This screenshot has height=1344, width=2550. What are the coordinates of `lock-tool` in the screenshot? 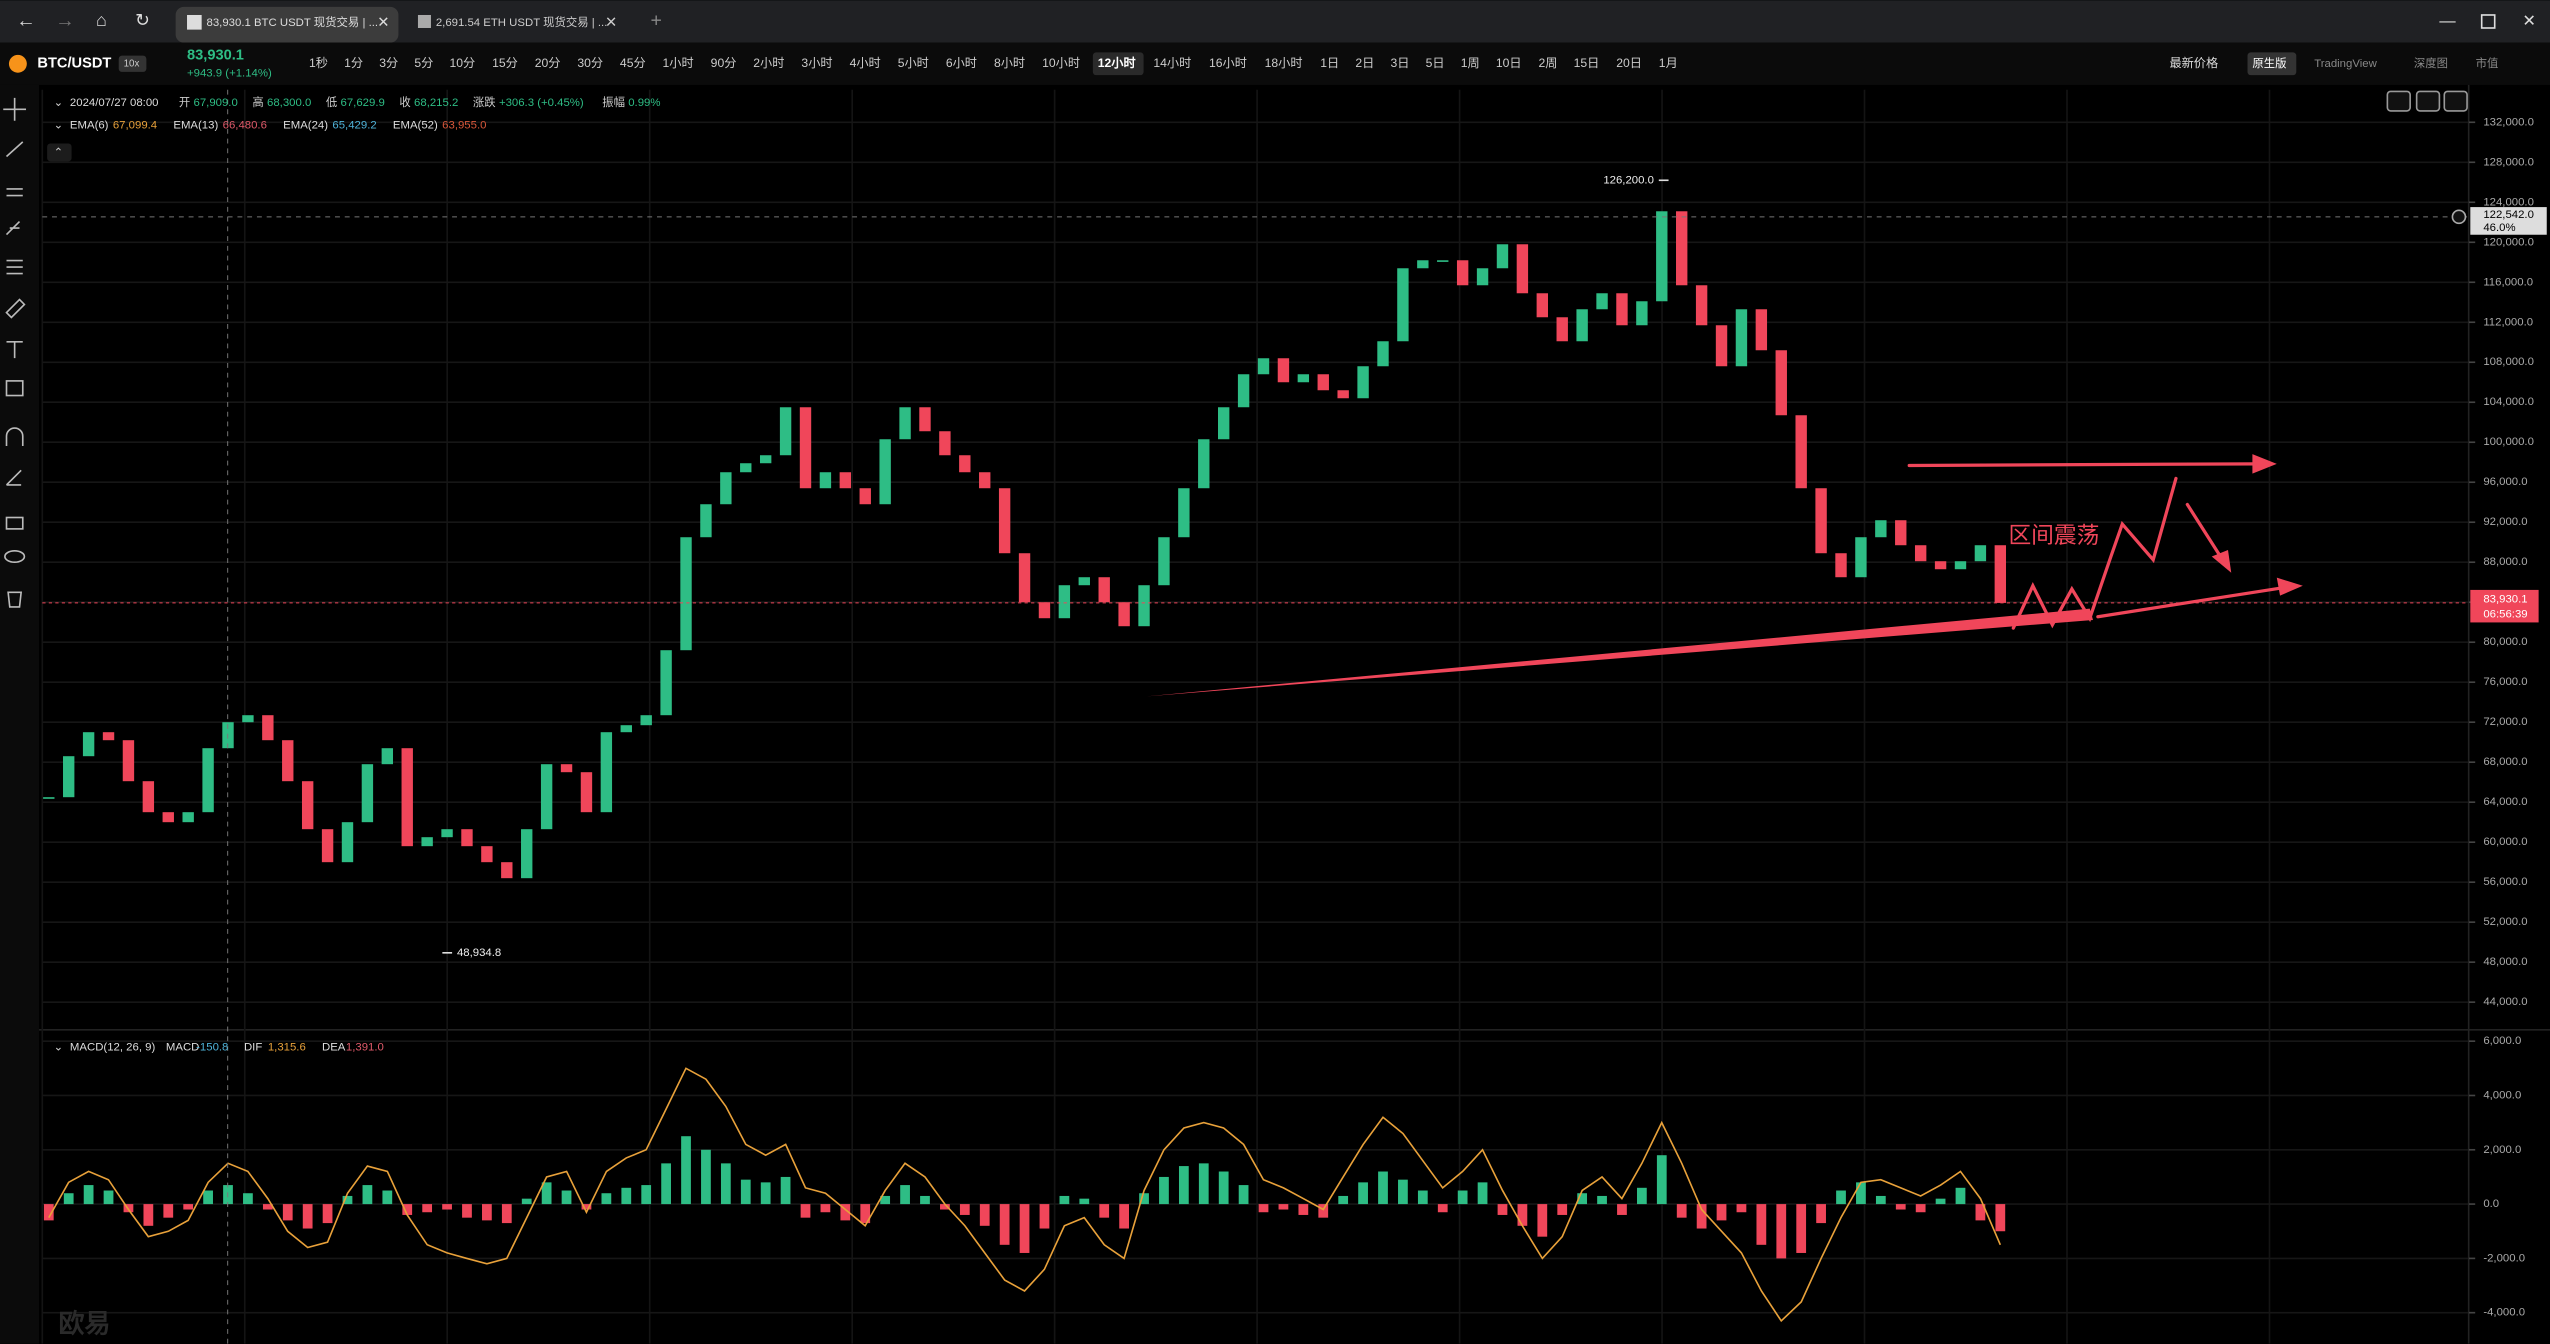 It's located at (14, 523).